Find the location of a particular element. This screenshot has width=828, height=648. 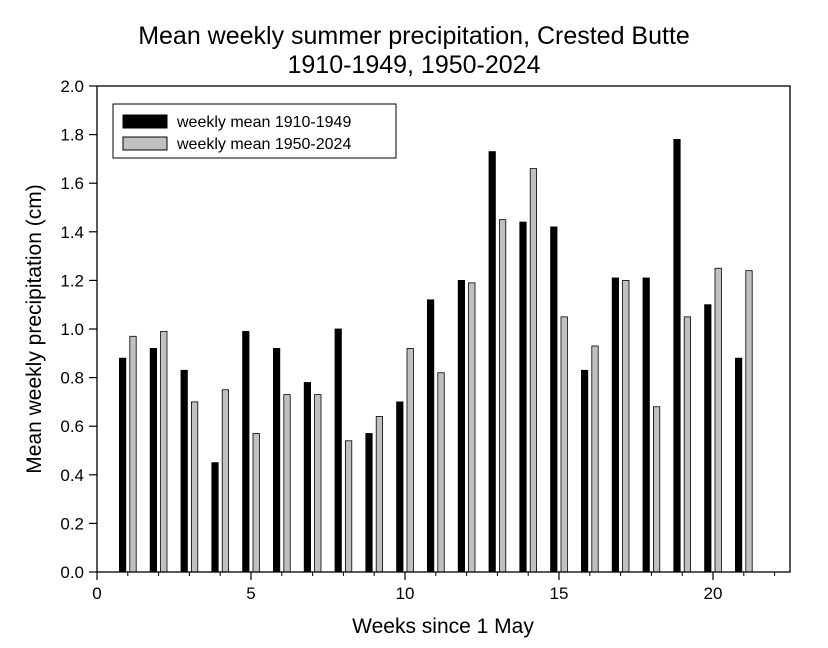

legend-label-1910-1949: weekly mean 1910-1949 is located at coordinates (263, 122).